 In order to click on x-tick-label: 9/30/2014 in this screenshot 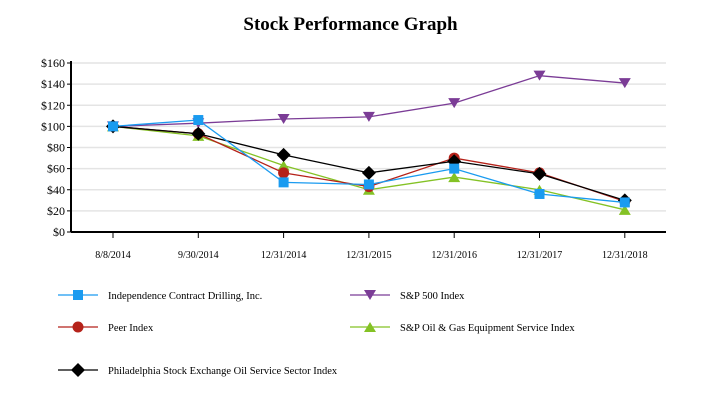, I will do `click(198, 255)`.